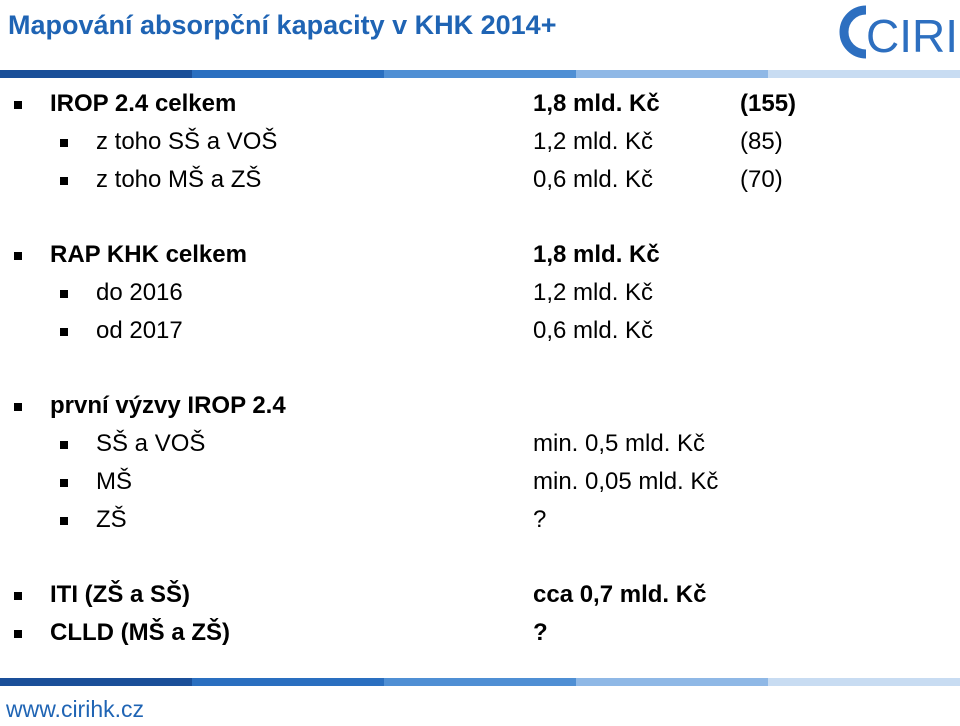 The height and width of the screenshot is (726, 960). What do you see at coordinates (480, 682) in the screenshot?
I see `bottom-bar` at bounding box center [480, 682].